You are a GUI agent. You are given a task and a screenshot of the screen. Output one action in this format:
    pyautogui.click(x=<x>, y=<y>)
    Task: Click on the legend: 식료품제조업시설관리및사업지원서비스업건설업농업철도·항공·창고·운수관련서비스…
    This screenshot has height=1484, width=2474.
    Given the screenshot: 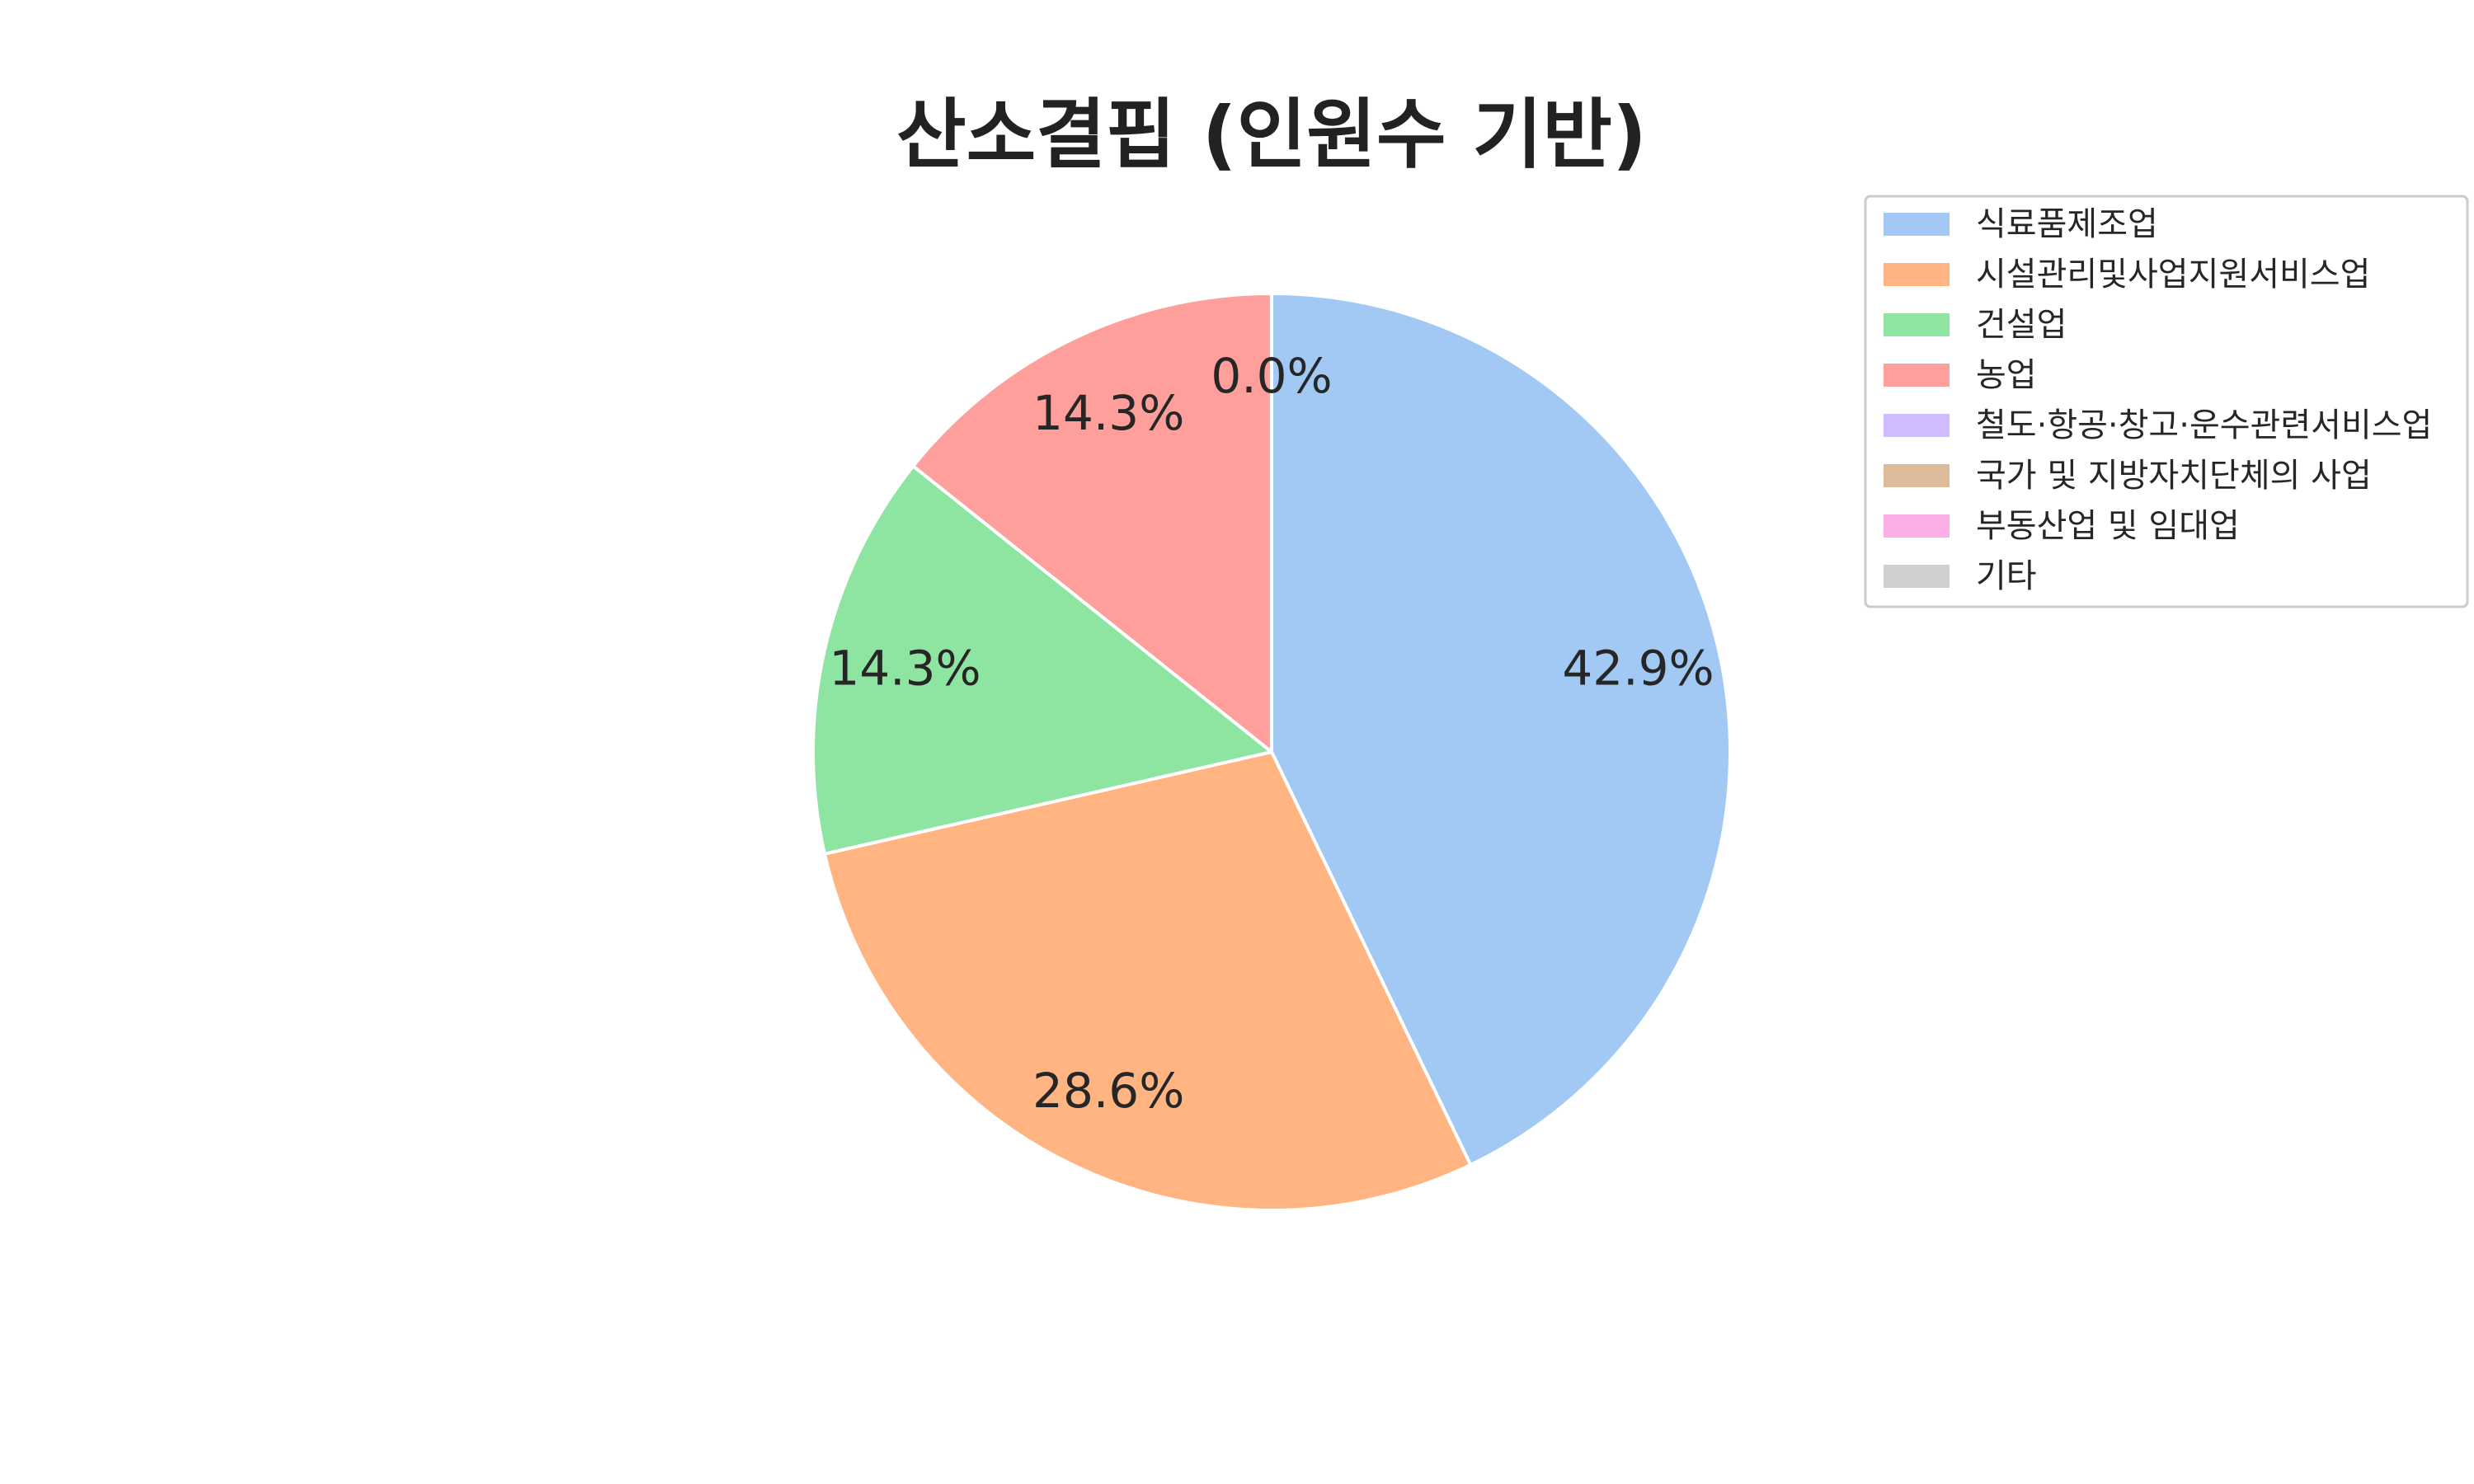 What is the action you would take?
    pyautogui.click(x=2166, y=401)
    